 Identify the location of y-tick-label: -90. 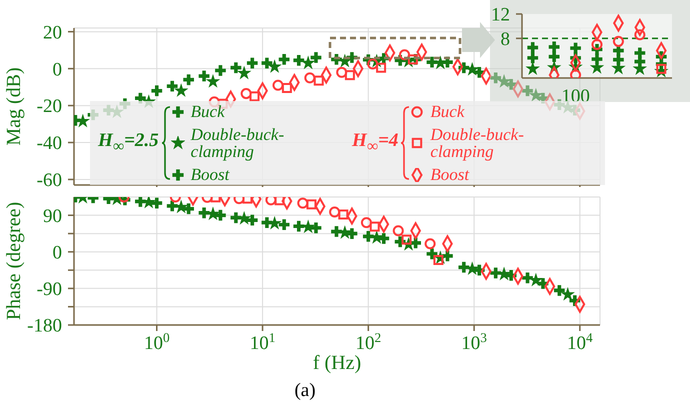
(49, 289).